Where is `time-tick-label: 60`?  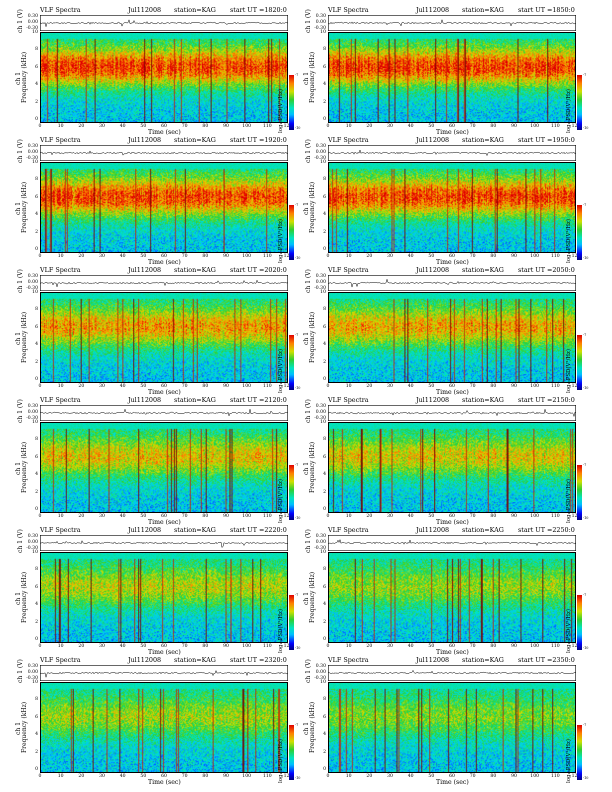 time-tick-label: 60 is located at coordinates (452, 126).